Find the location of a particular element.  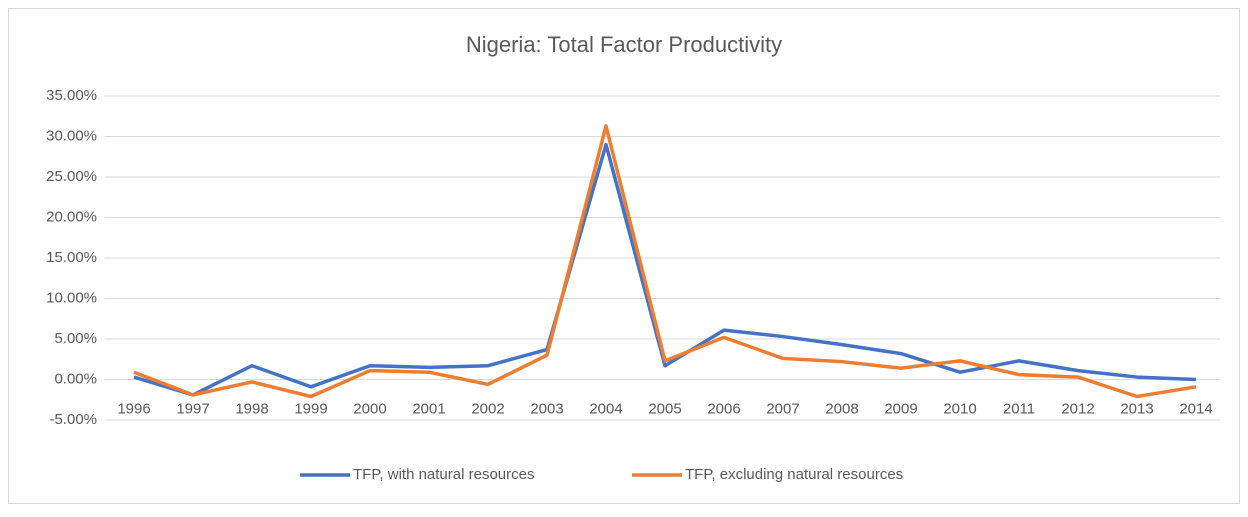

y-tick-label: 0.00% is located at coordinates (75, 378).